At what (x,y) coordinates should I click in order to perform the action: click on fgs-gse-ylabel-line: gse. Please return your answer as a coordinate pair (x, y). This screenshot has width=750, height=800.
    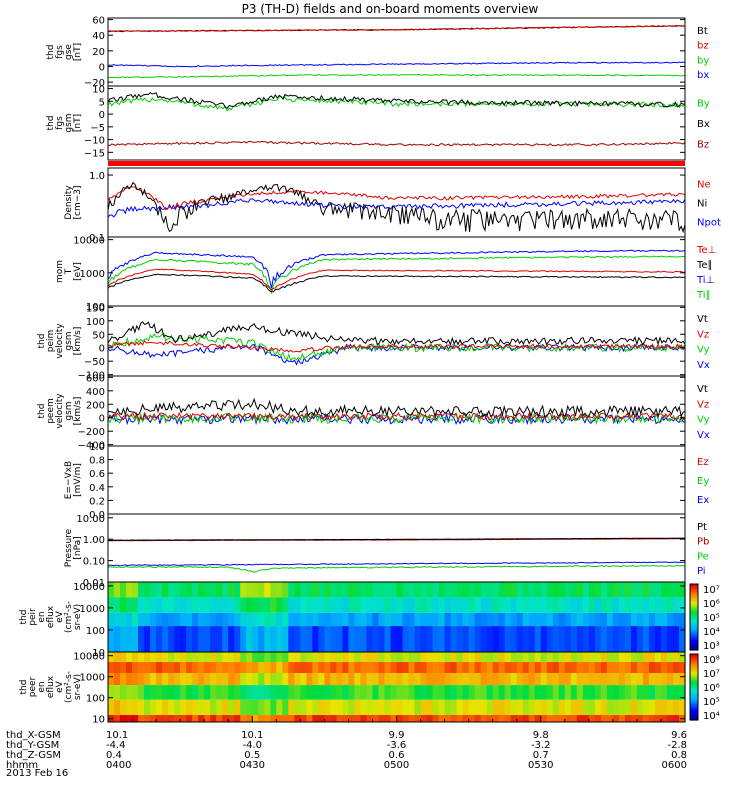
    Looking at the image, I should click on (69, 52).